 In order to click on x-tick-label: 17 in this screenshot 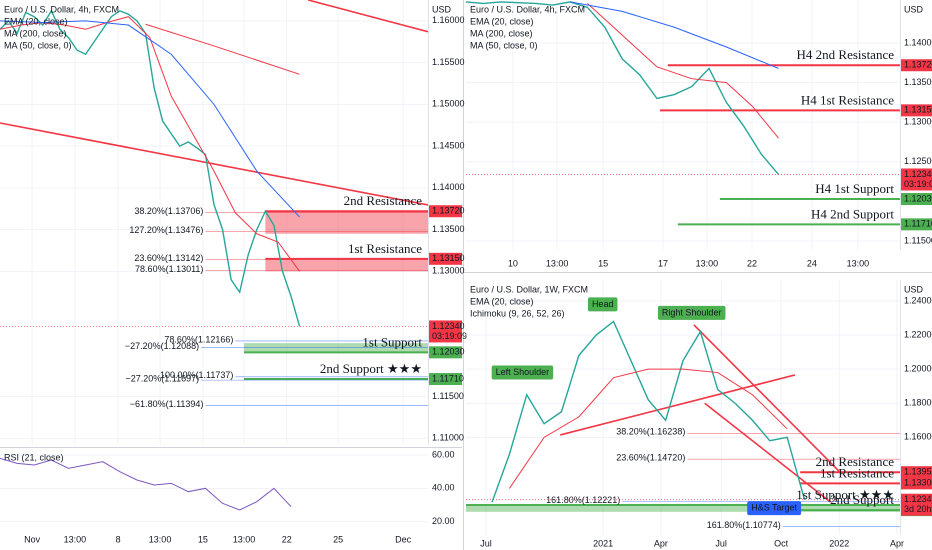, I will do `click(663, 263)`.